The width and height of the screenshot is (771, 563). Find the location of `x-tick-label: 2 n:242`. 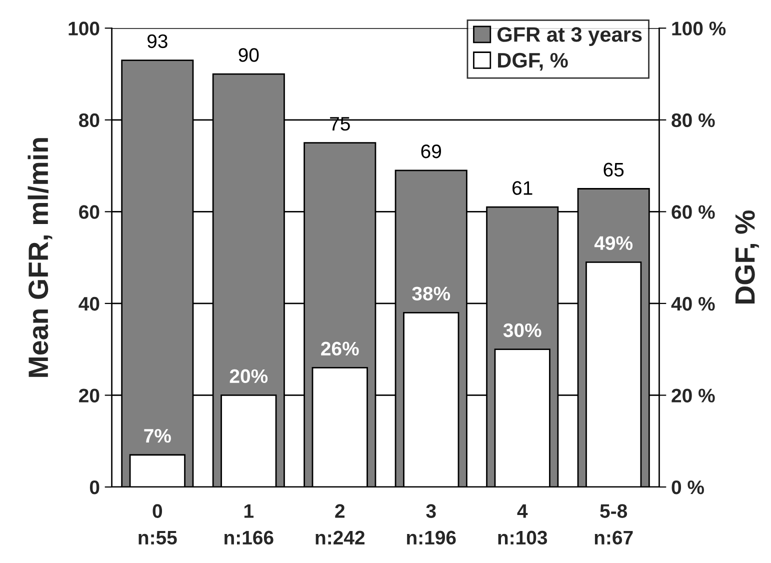

x-tick-label: 2 n:242 is located at coordinates (340, 524).